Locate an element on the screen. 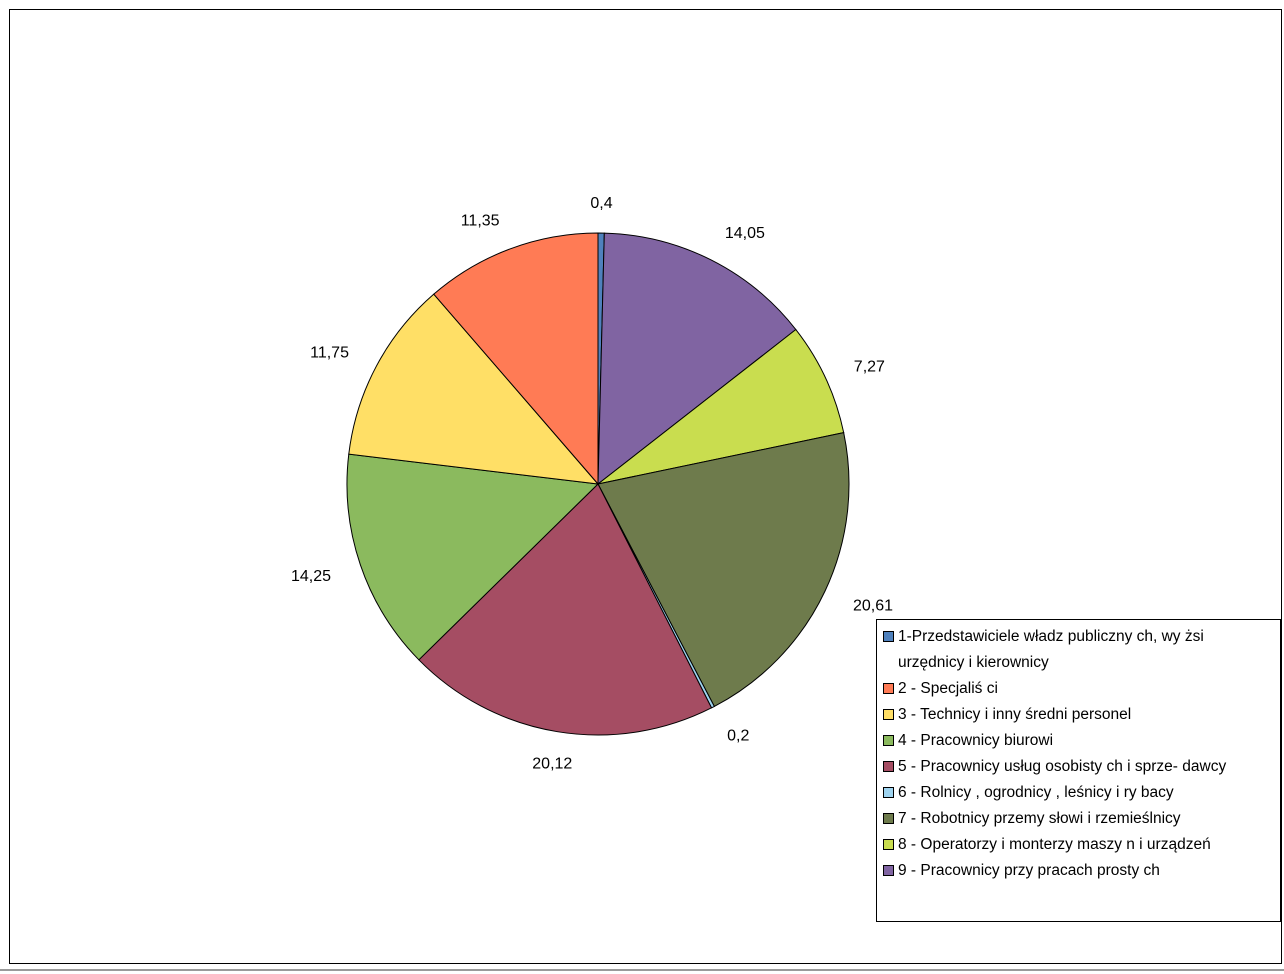 The image size is (1284, 974). legend-item: 3 - Technicy i inny średni personel is located at coordinates (1081, 715).